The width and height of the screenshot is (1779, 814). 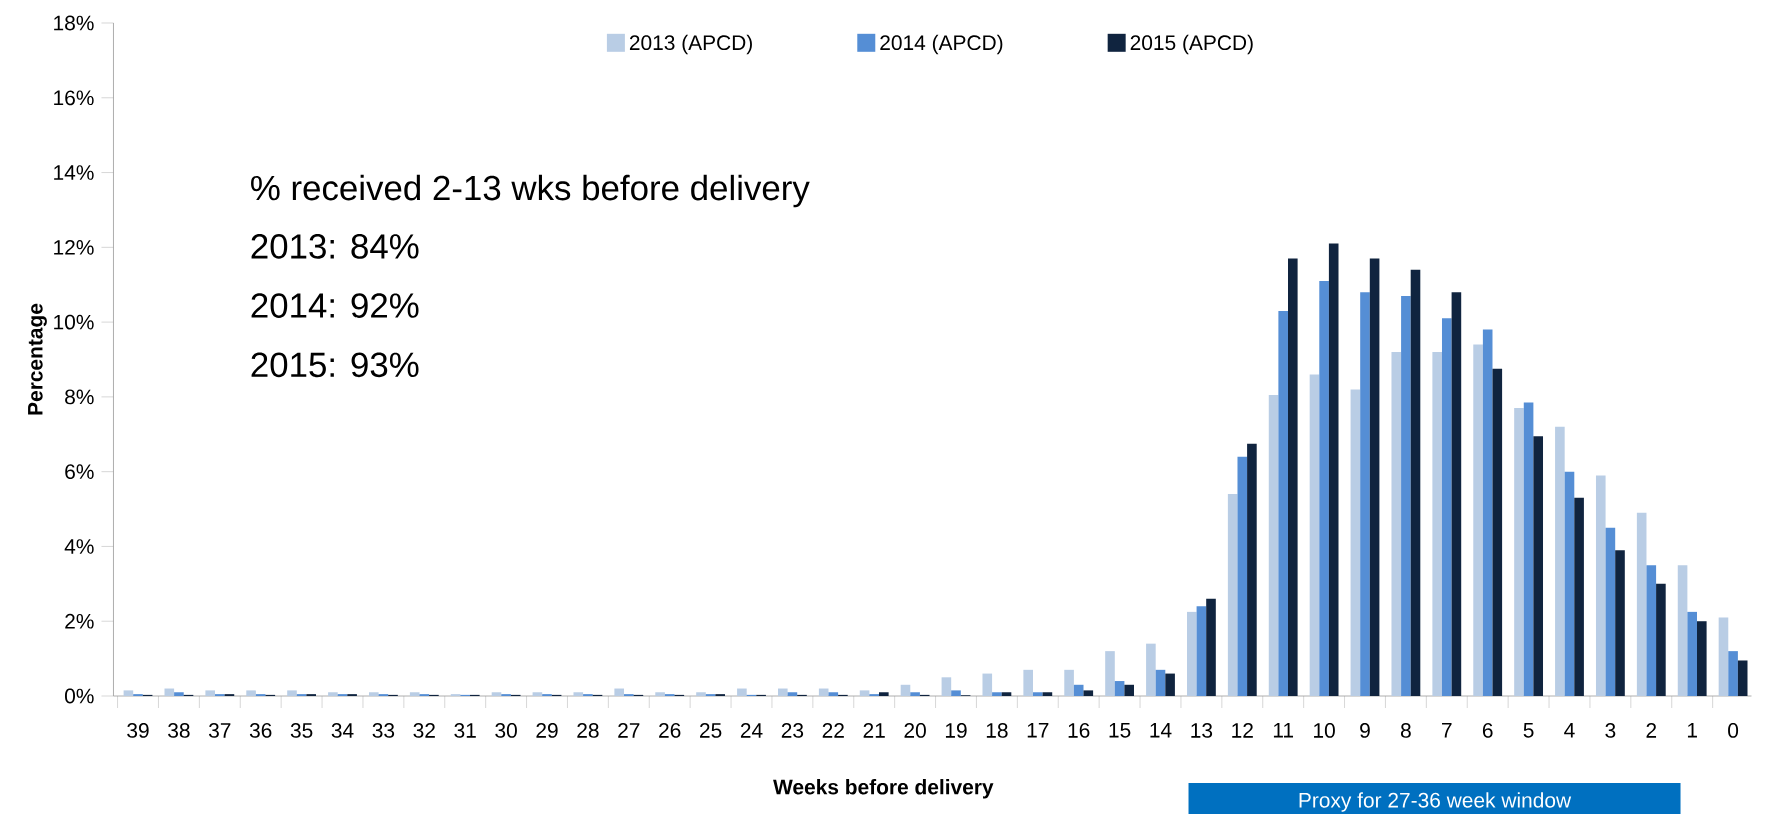 I want to click on x-tick-label: 0, so click(x=1733, y=730).